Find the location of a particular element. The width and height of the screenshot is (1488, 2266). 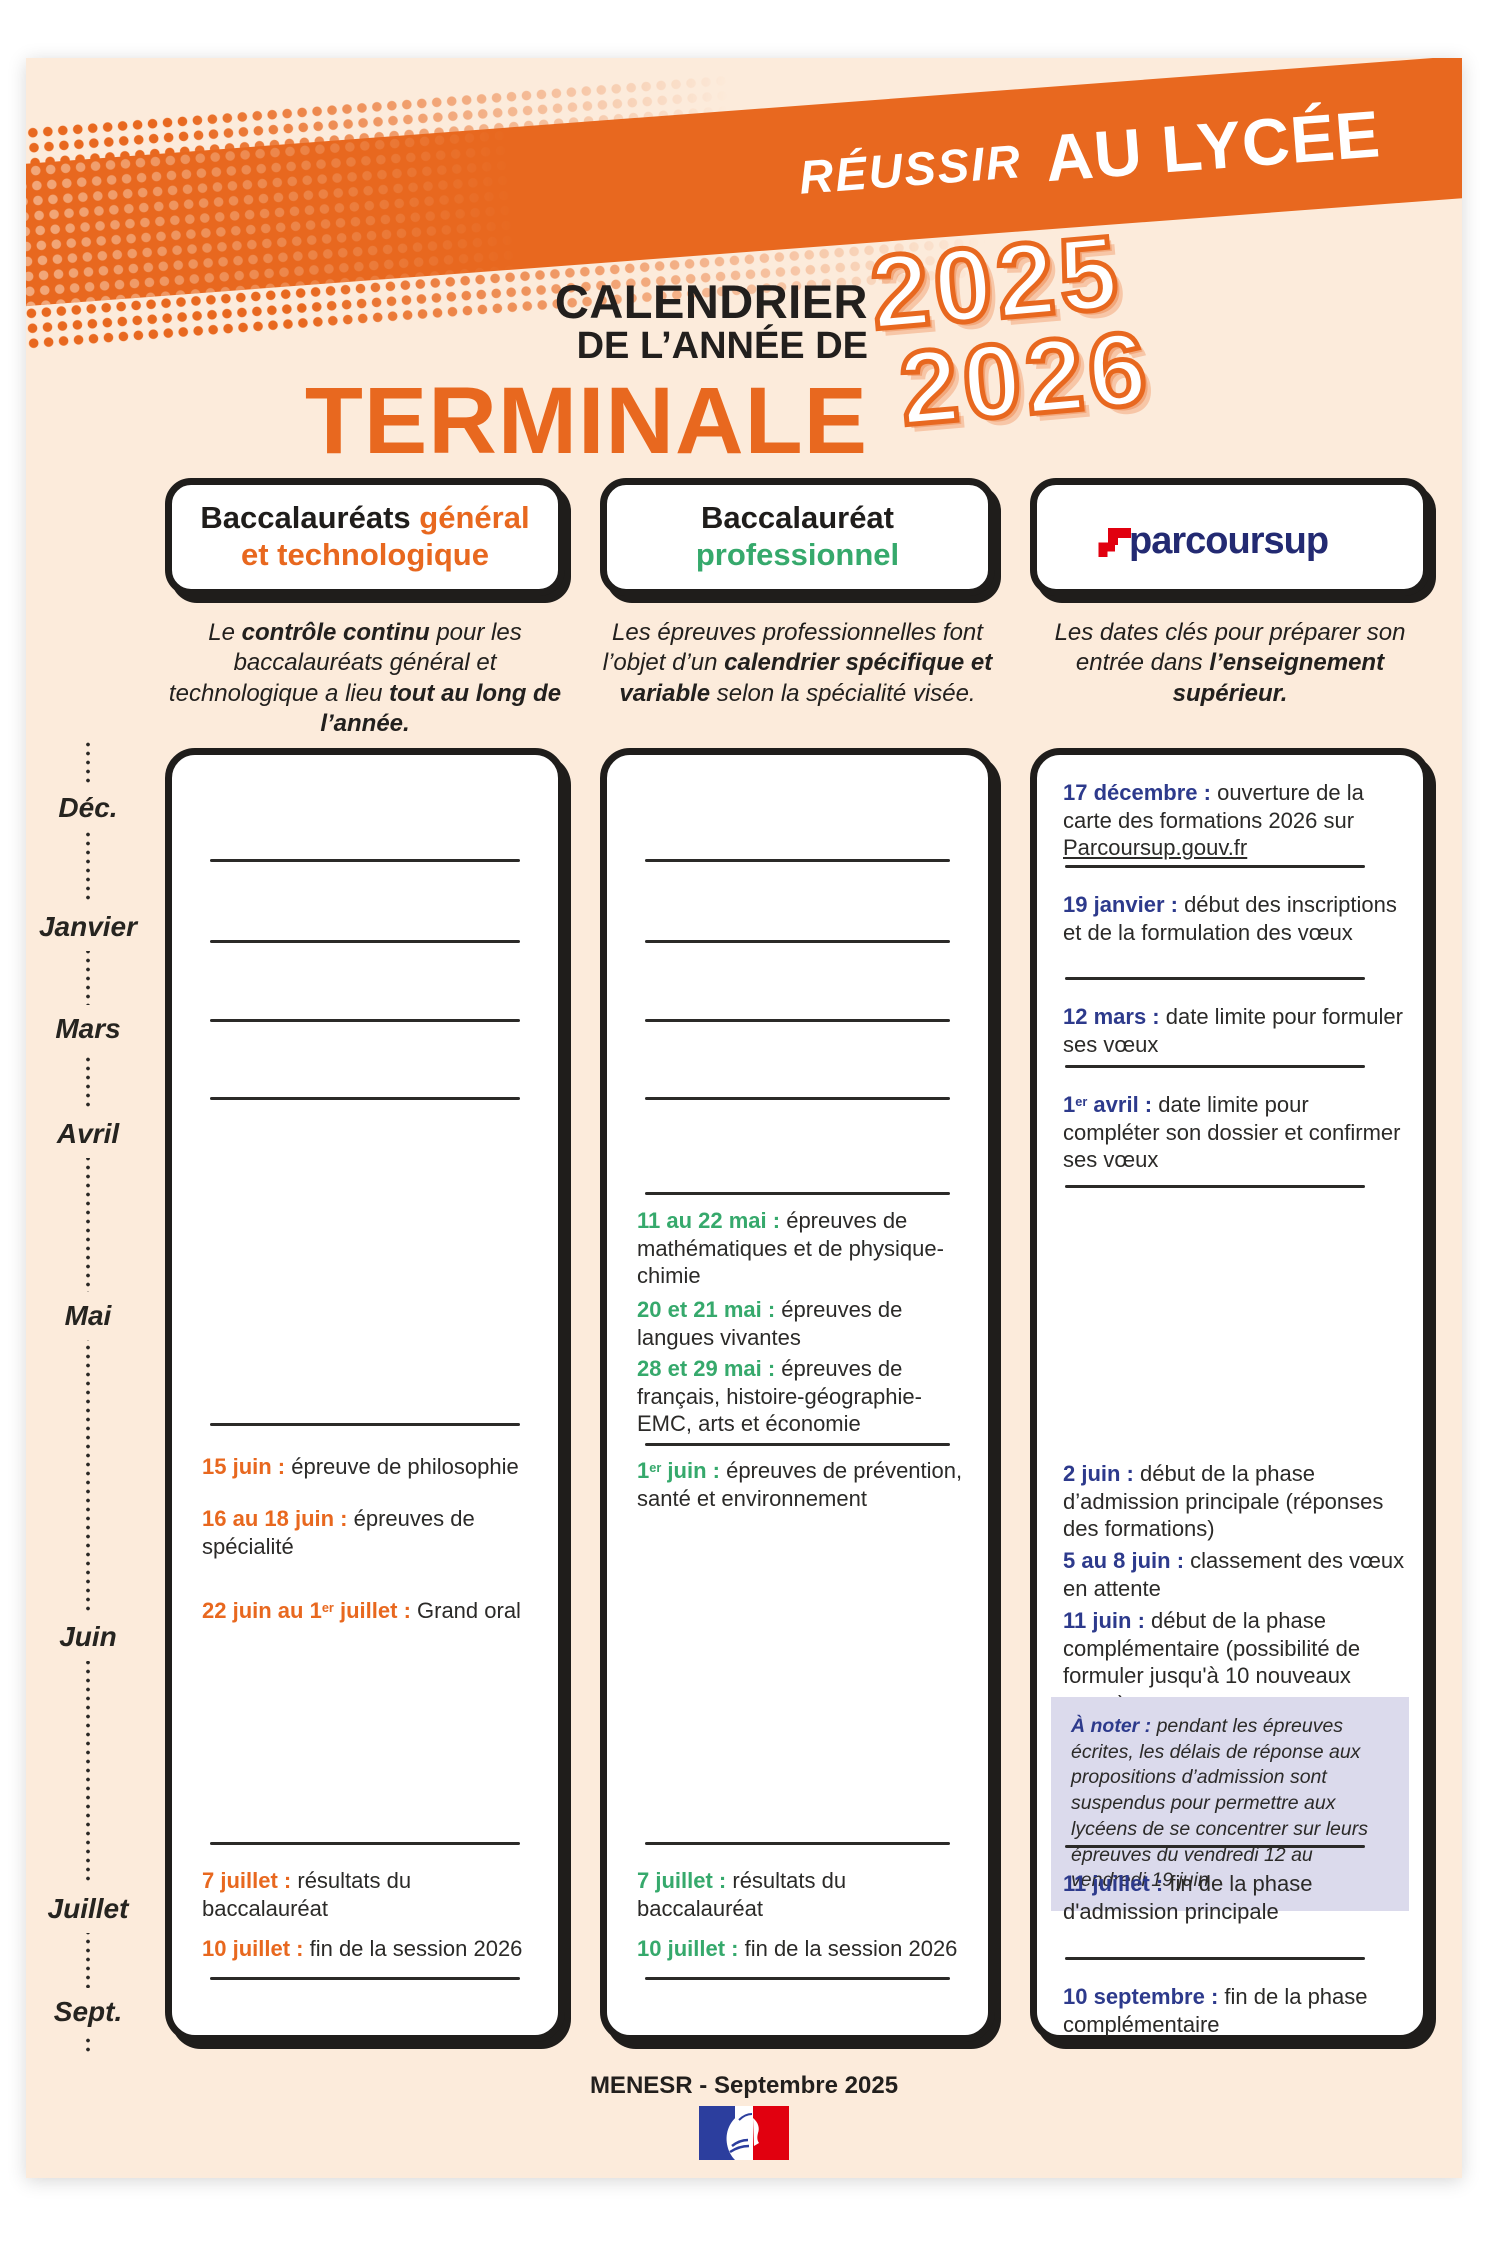

entry-grand-oral: 22 juin au 1er juillet : Grand oral is located at coordinates (371, 1611).